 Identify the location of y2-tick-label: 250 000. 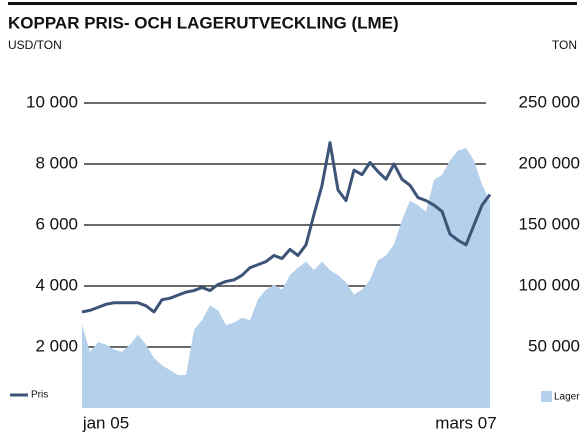
(549, 101).